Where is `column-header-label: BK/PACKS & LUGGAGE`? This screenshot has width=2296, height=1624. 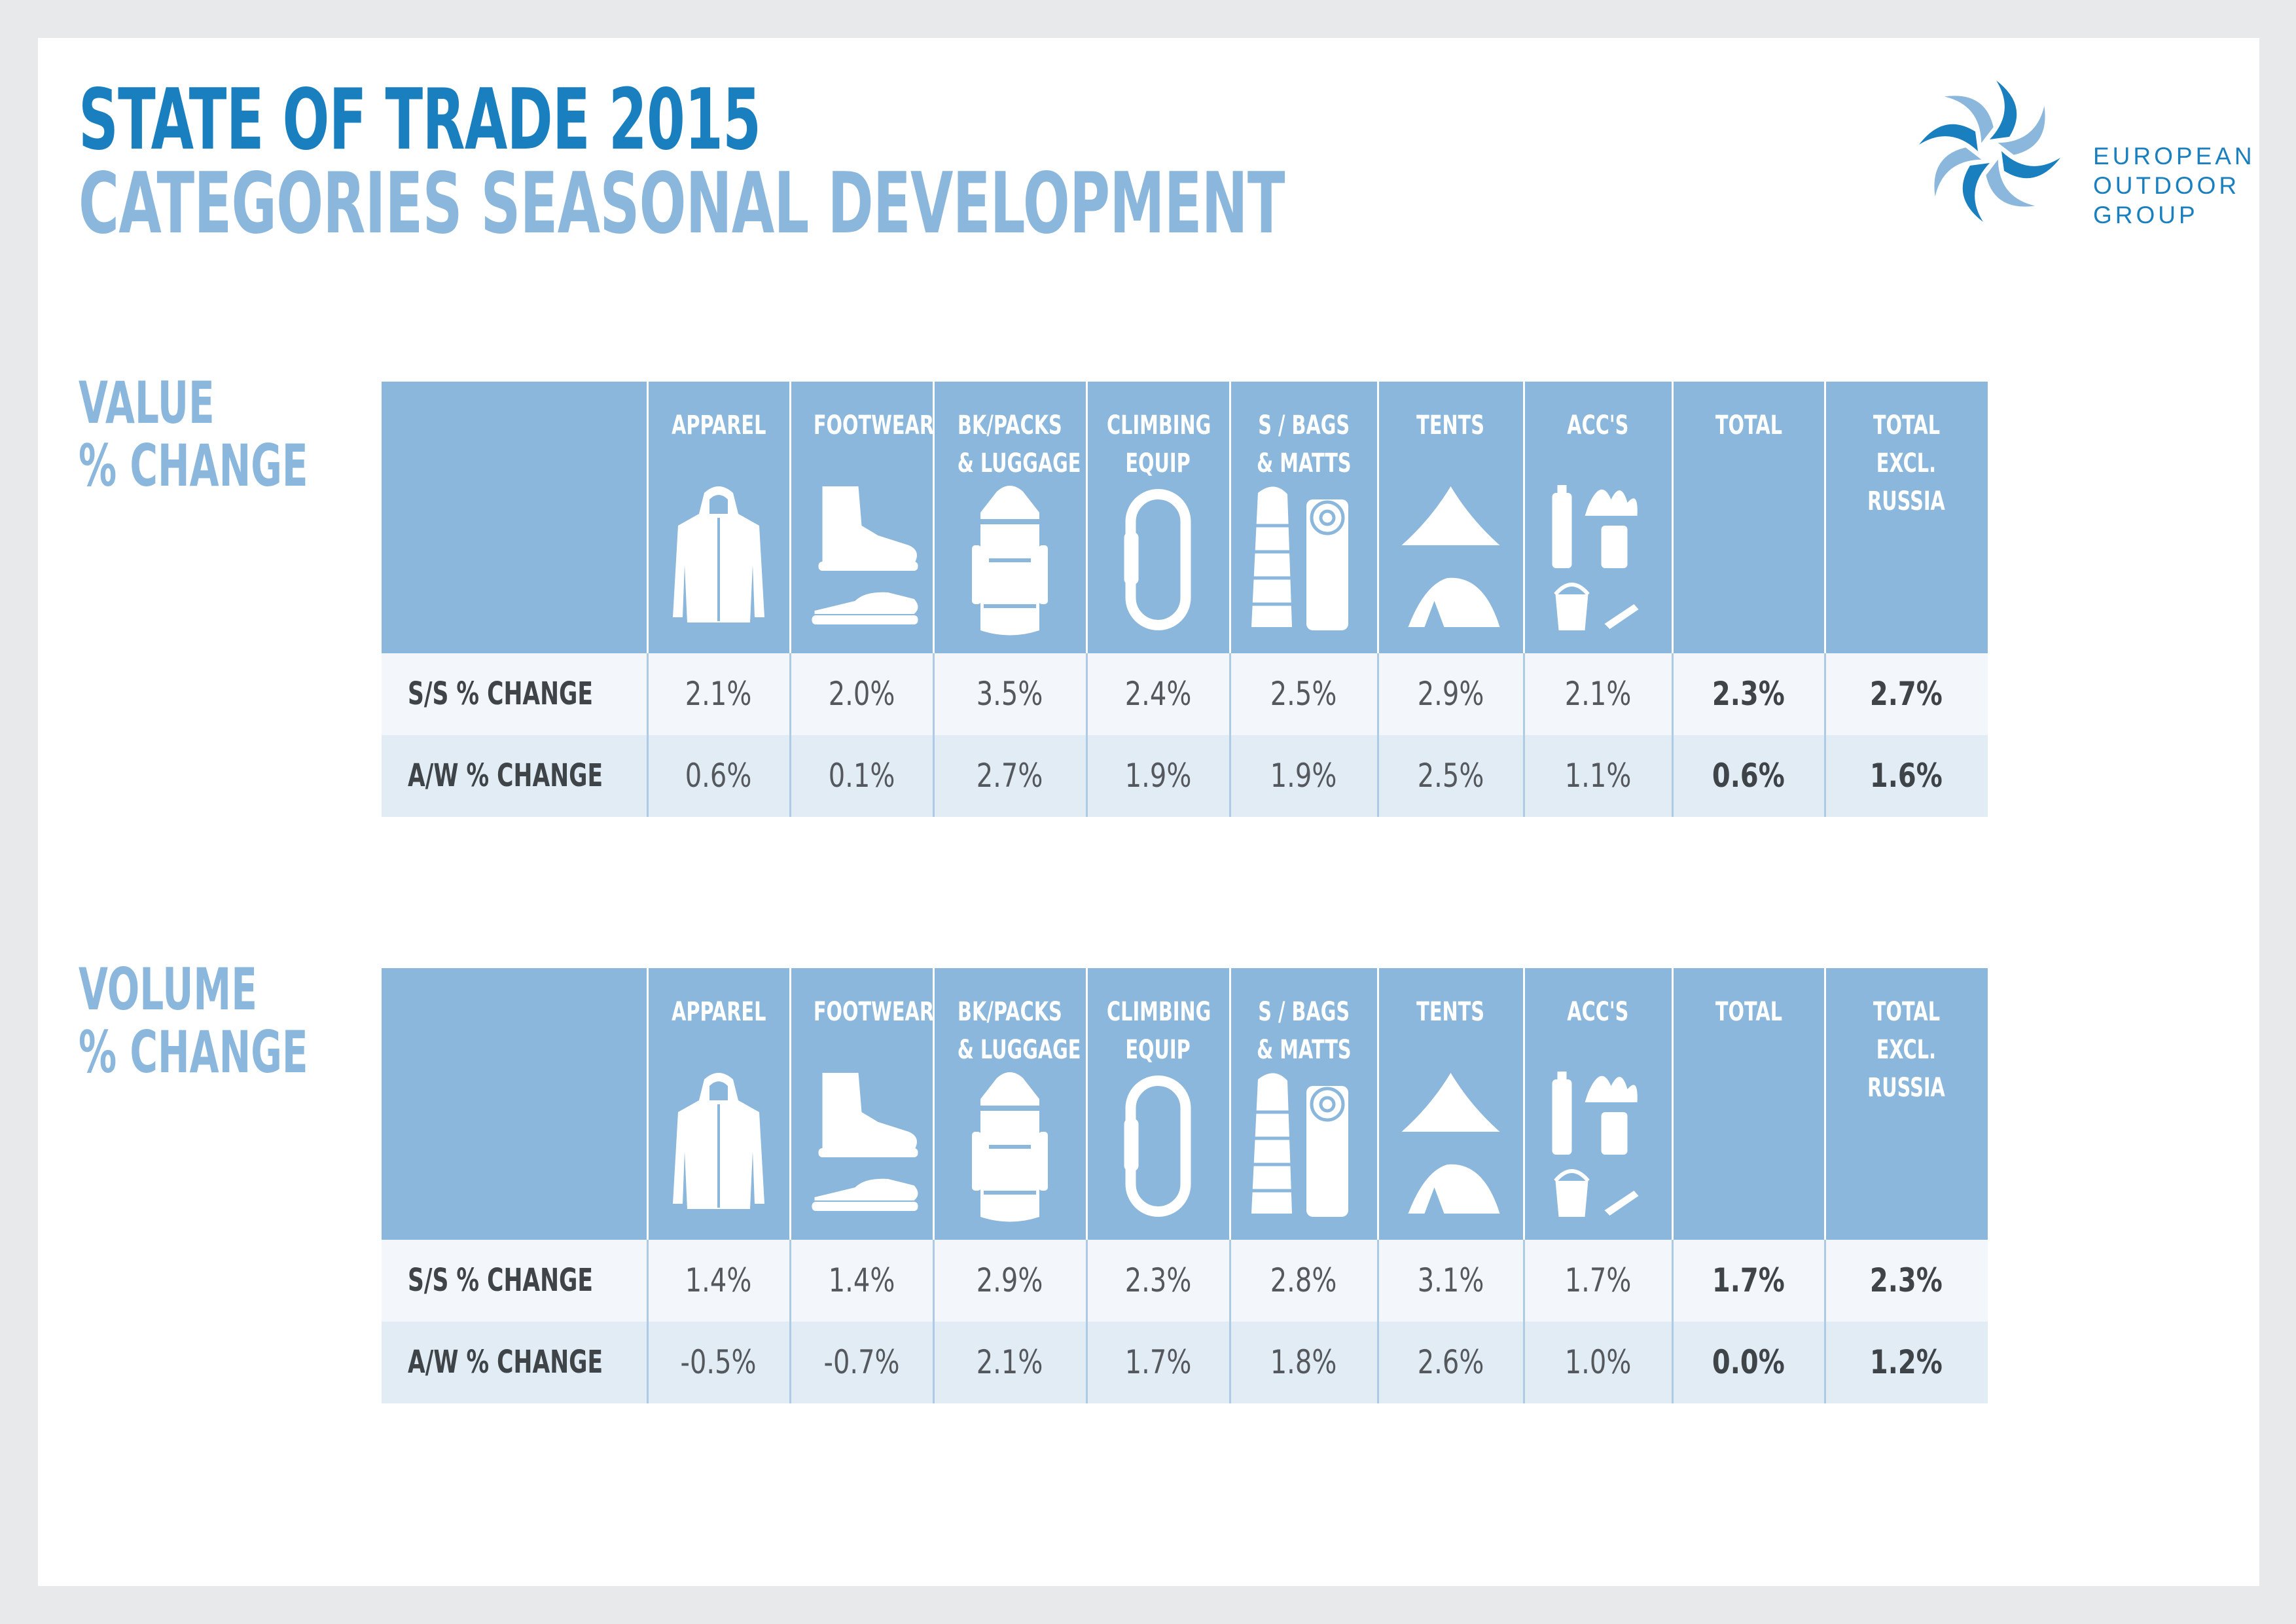
column-header-label: BK/PACKS & LUGGAGE is located at coordinates (1009, 1031).